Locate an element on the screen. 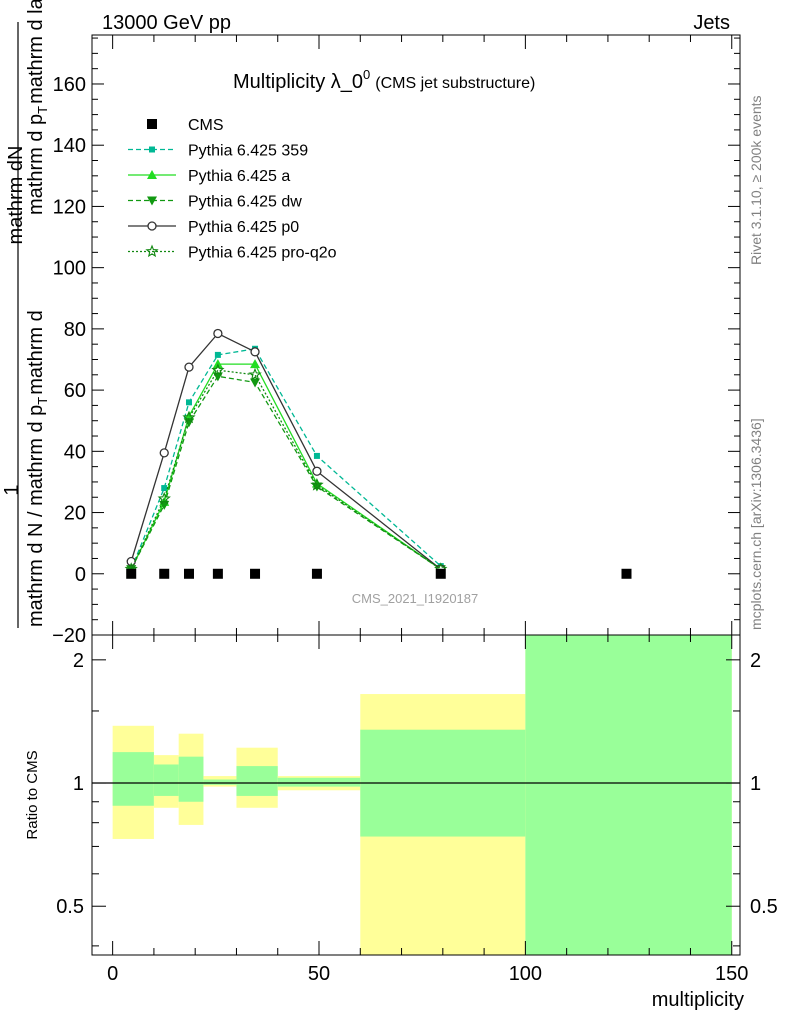 The image size is (786, 1024). ylabel-numerator: 1 is located at coordinates (12, 489).